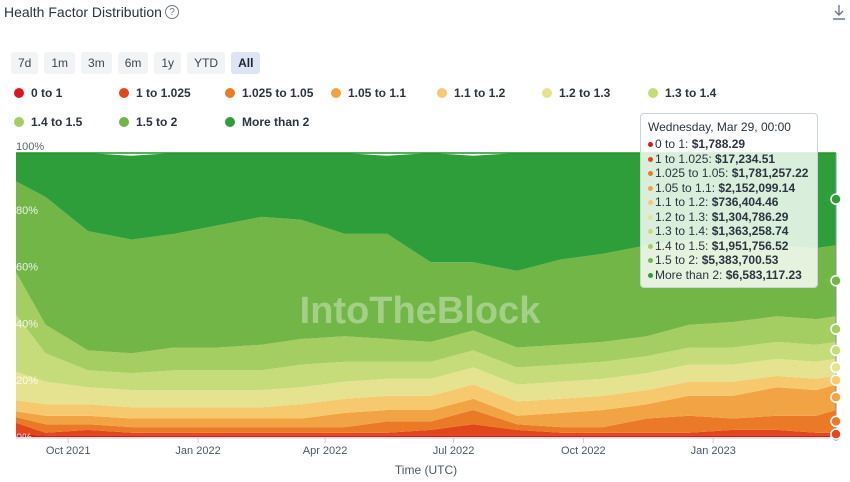 Image resolution: width=850 pixels, height=482 pixels. Describe the element at coordinates (740, 260) in the screenshot. I see `tooltip-value: $5,383,700.53` at that location.